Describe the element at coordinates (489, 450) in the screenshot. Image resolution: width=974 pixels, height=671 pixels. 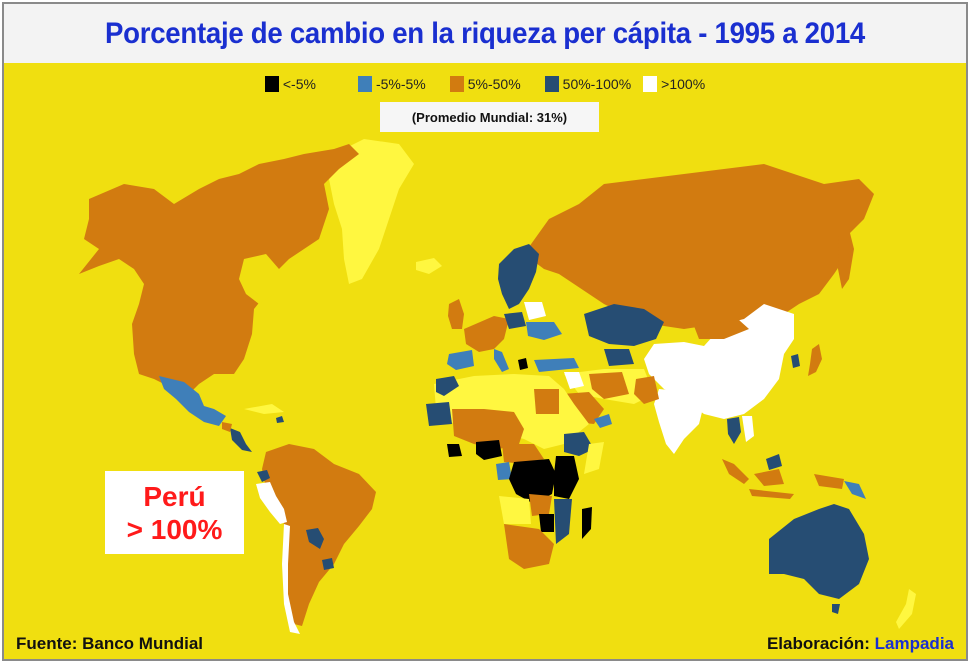
I see `region-nigeria` at that location.